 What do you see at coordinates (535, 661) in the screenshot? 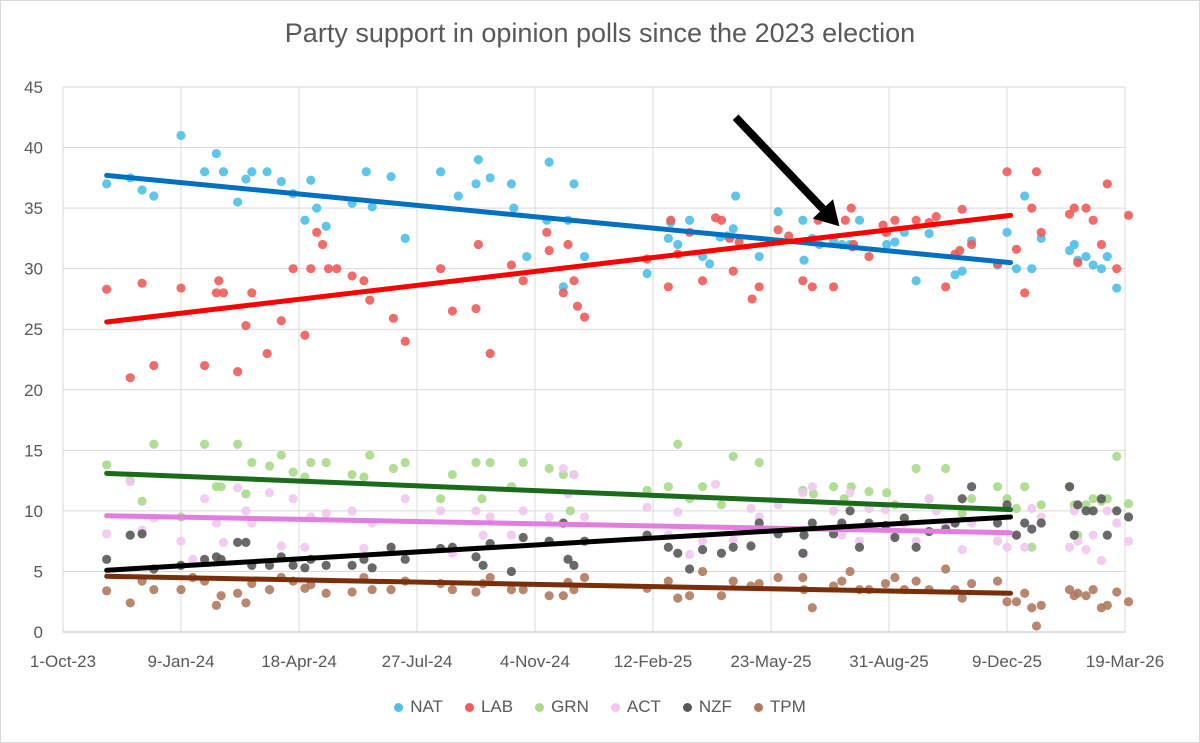
I see `x-tick-label: 4-Nov-24` at bounding box center [535, 661].